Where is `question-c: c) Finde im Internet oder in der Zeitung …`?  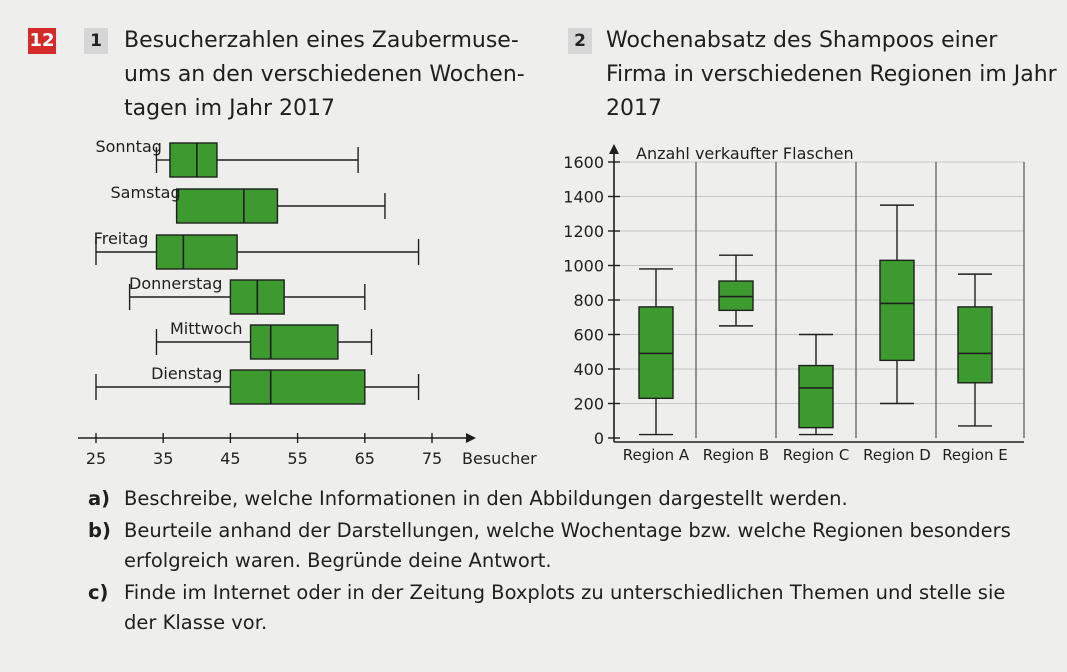
question-c: c) Finde im Internet oder in der Zeitung … is located at coordinates (547, 607).